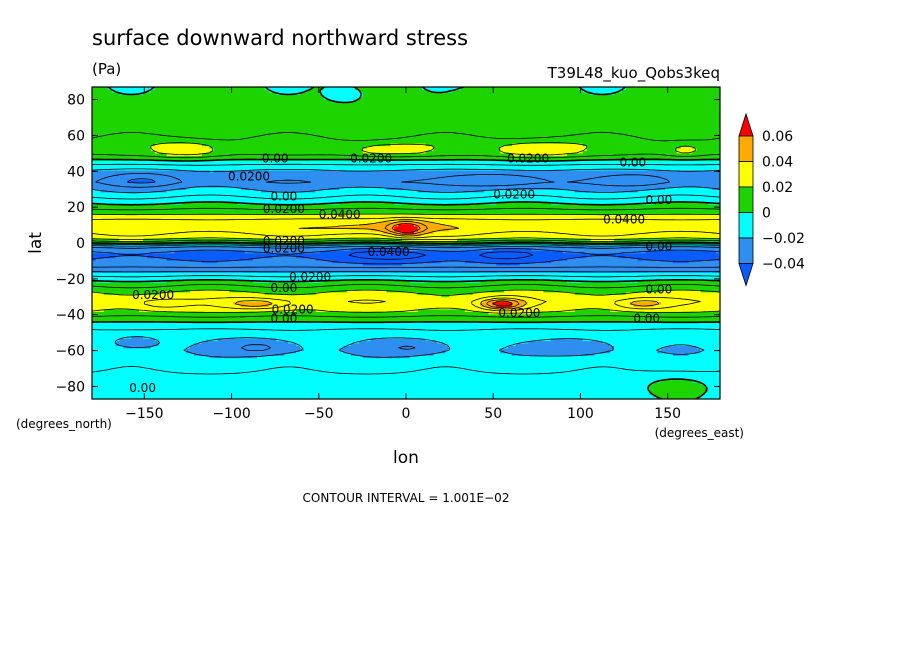 The image size is (904, 658). I want to click on chart-title: surface downward northward stress, so click(280, 38).